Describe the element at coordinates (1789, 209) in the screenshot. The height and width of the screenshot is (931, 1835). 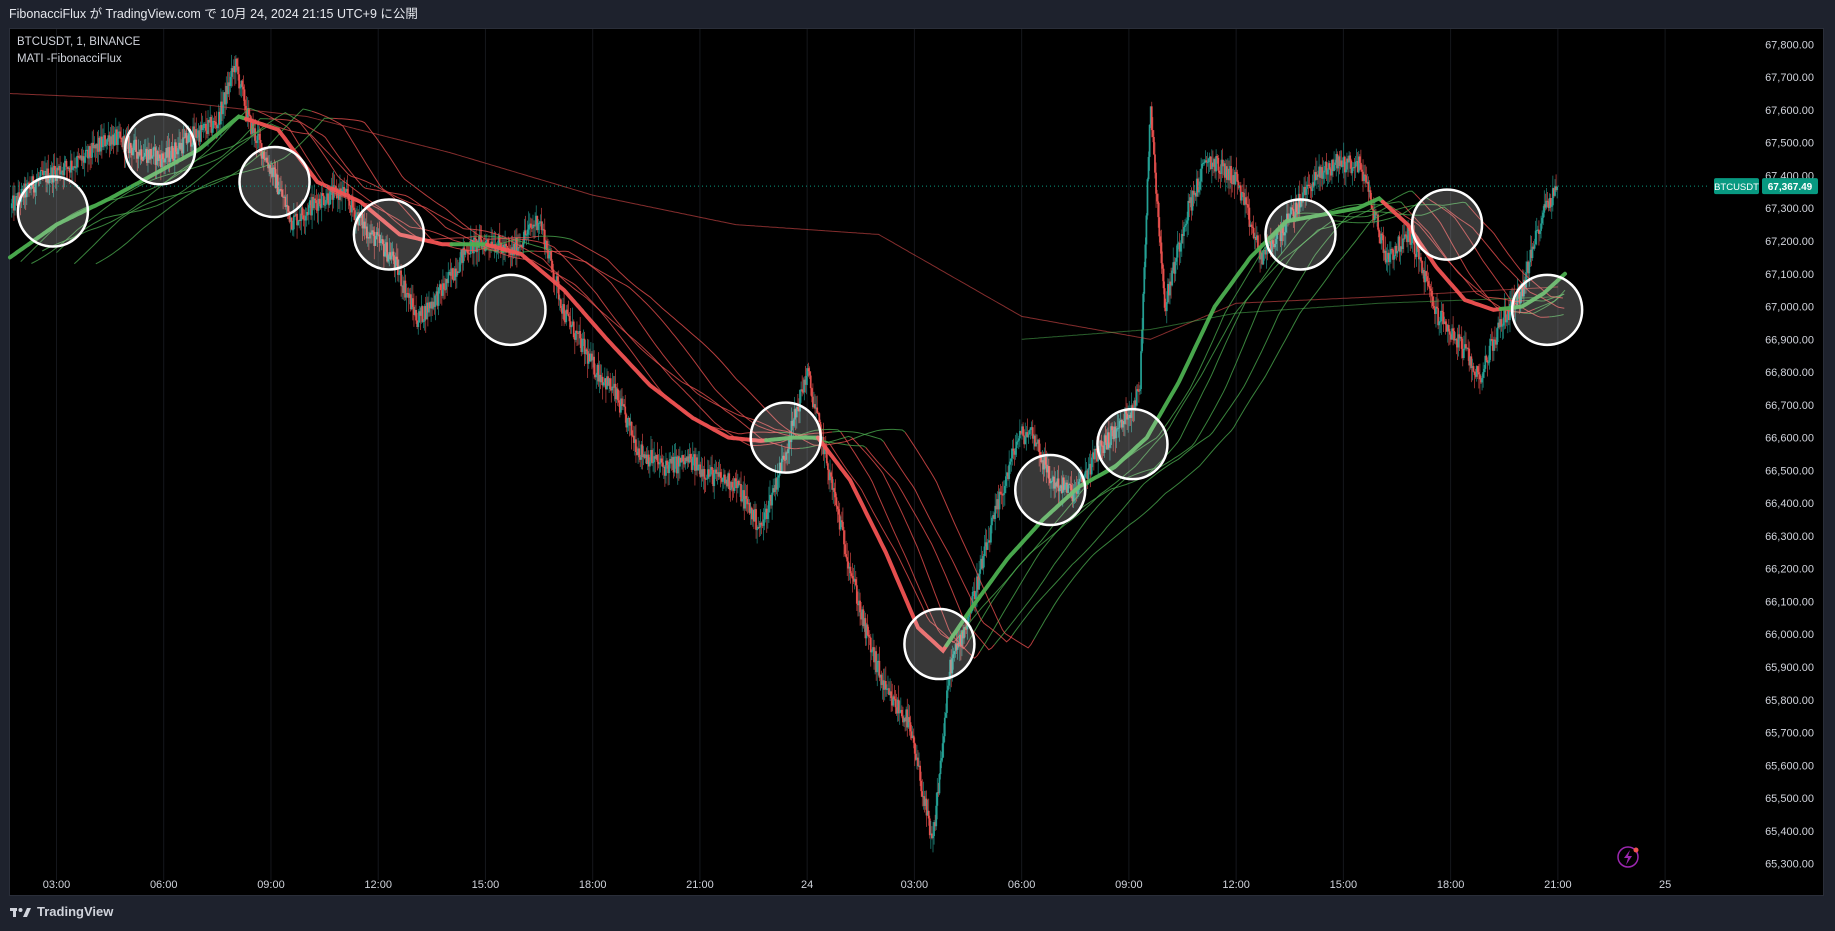
I see `y-tick-label: 67,300.00` at that location.